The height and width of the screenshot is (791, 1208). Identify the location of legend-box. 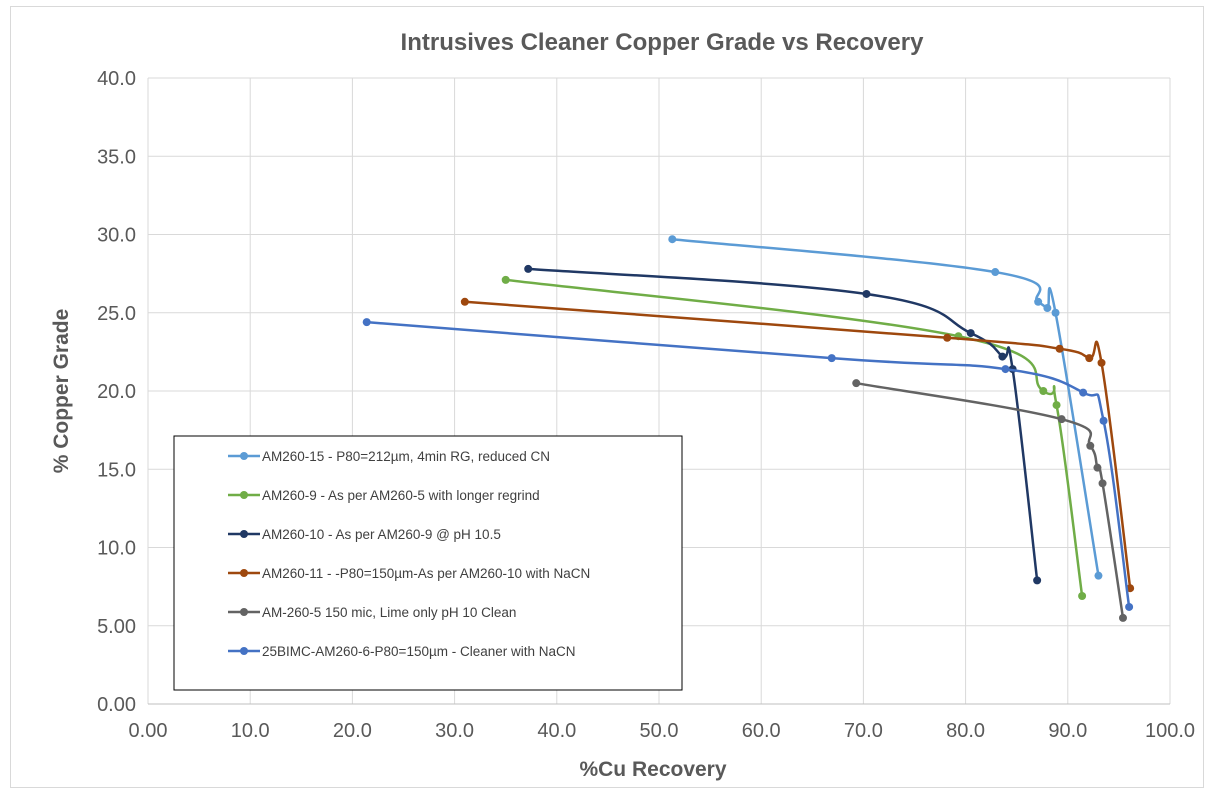
(428, 563).